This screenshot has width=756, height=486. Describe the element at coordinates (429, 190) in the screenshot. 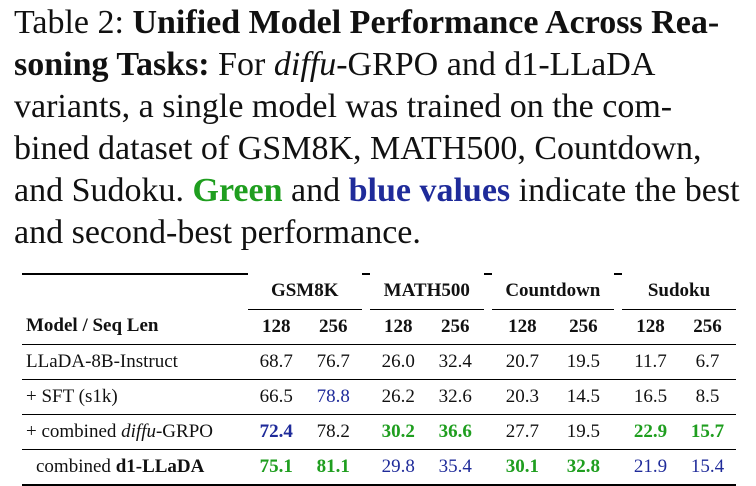

I see `caption-blue-word: blue values` at that location.